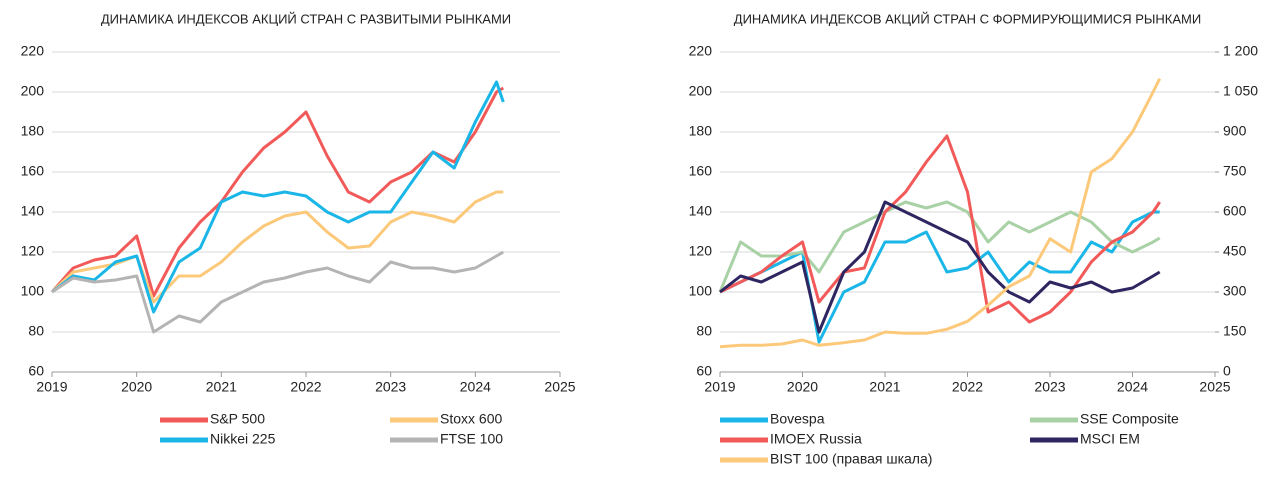  Describe the element at coordinates (1110, 439) in the screenshot. I see `legend-label: MSCI EM` at that location.